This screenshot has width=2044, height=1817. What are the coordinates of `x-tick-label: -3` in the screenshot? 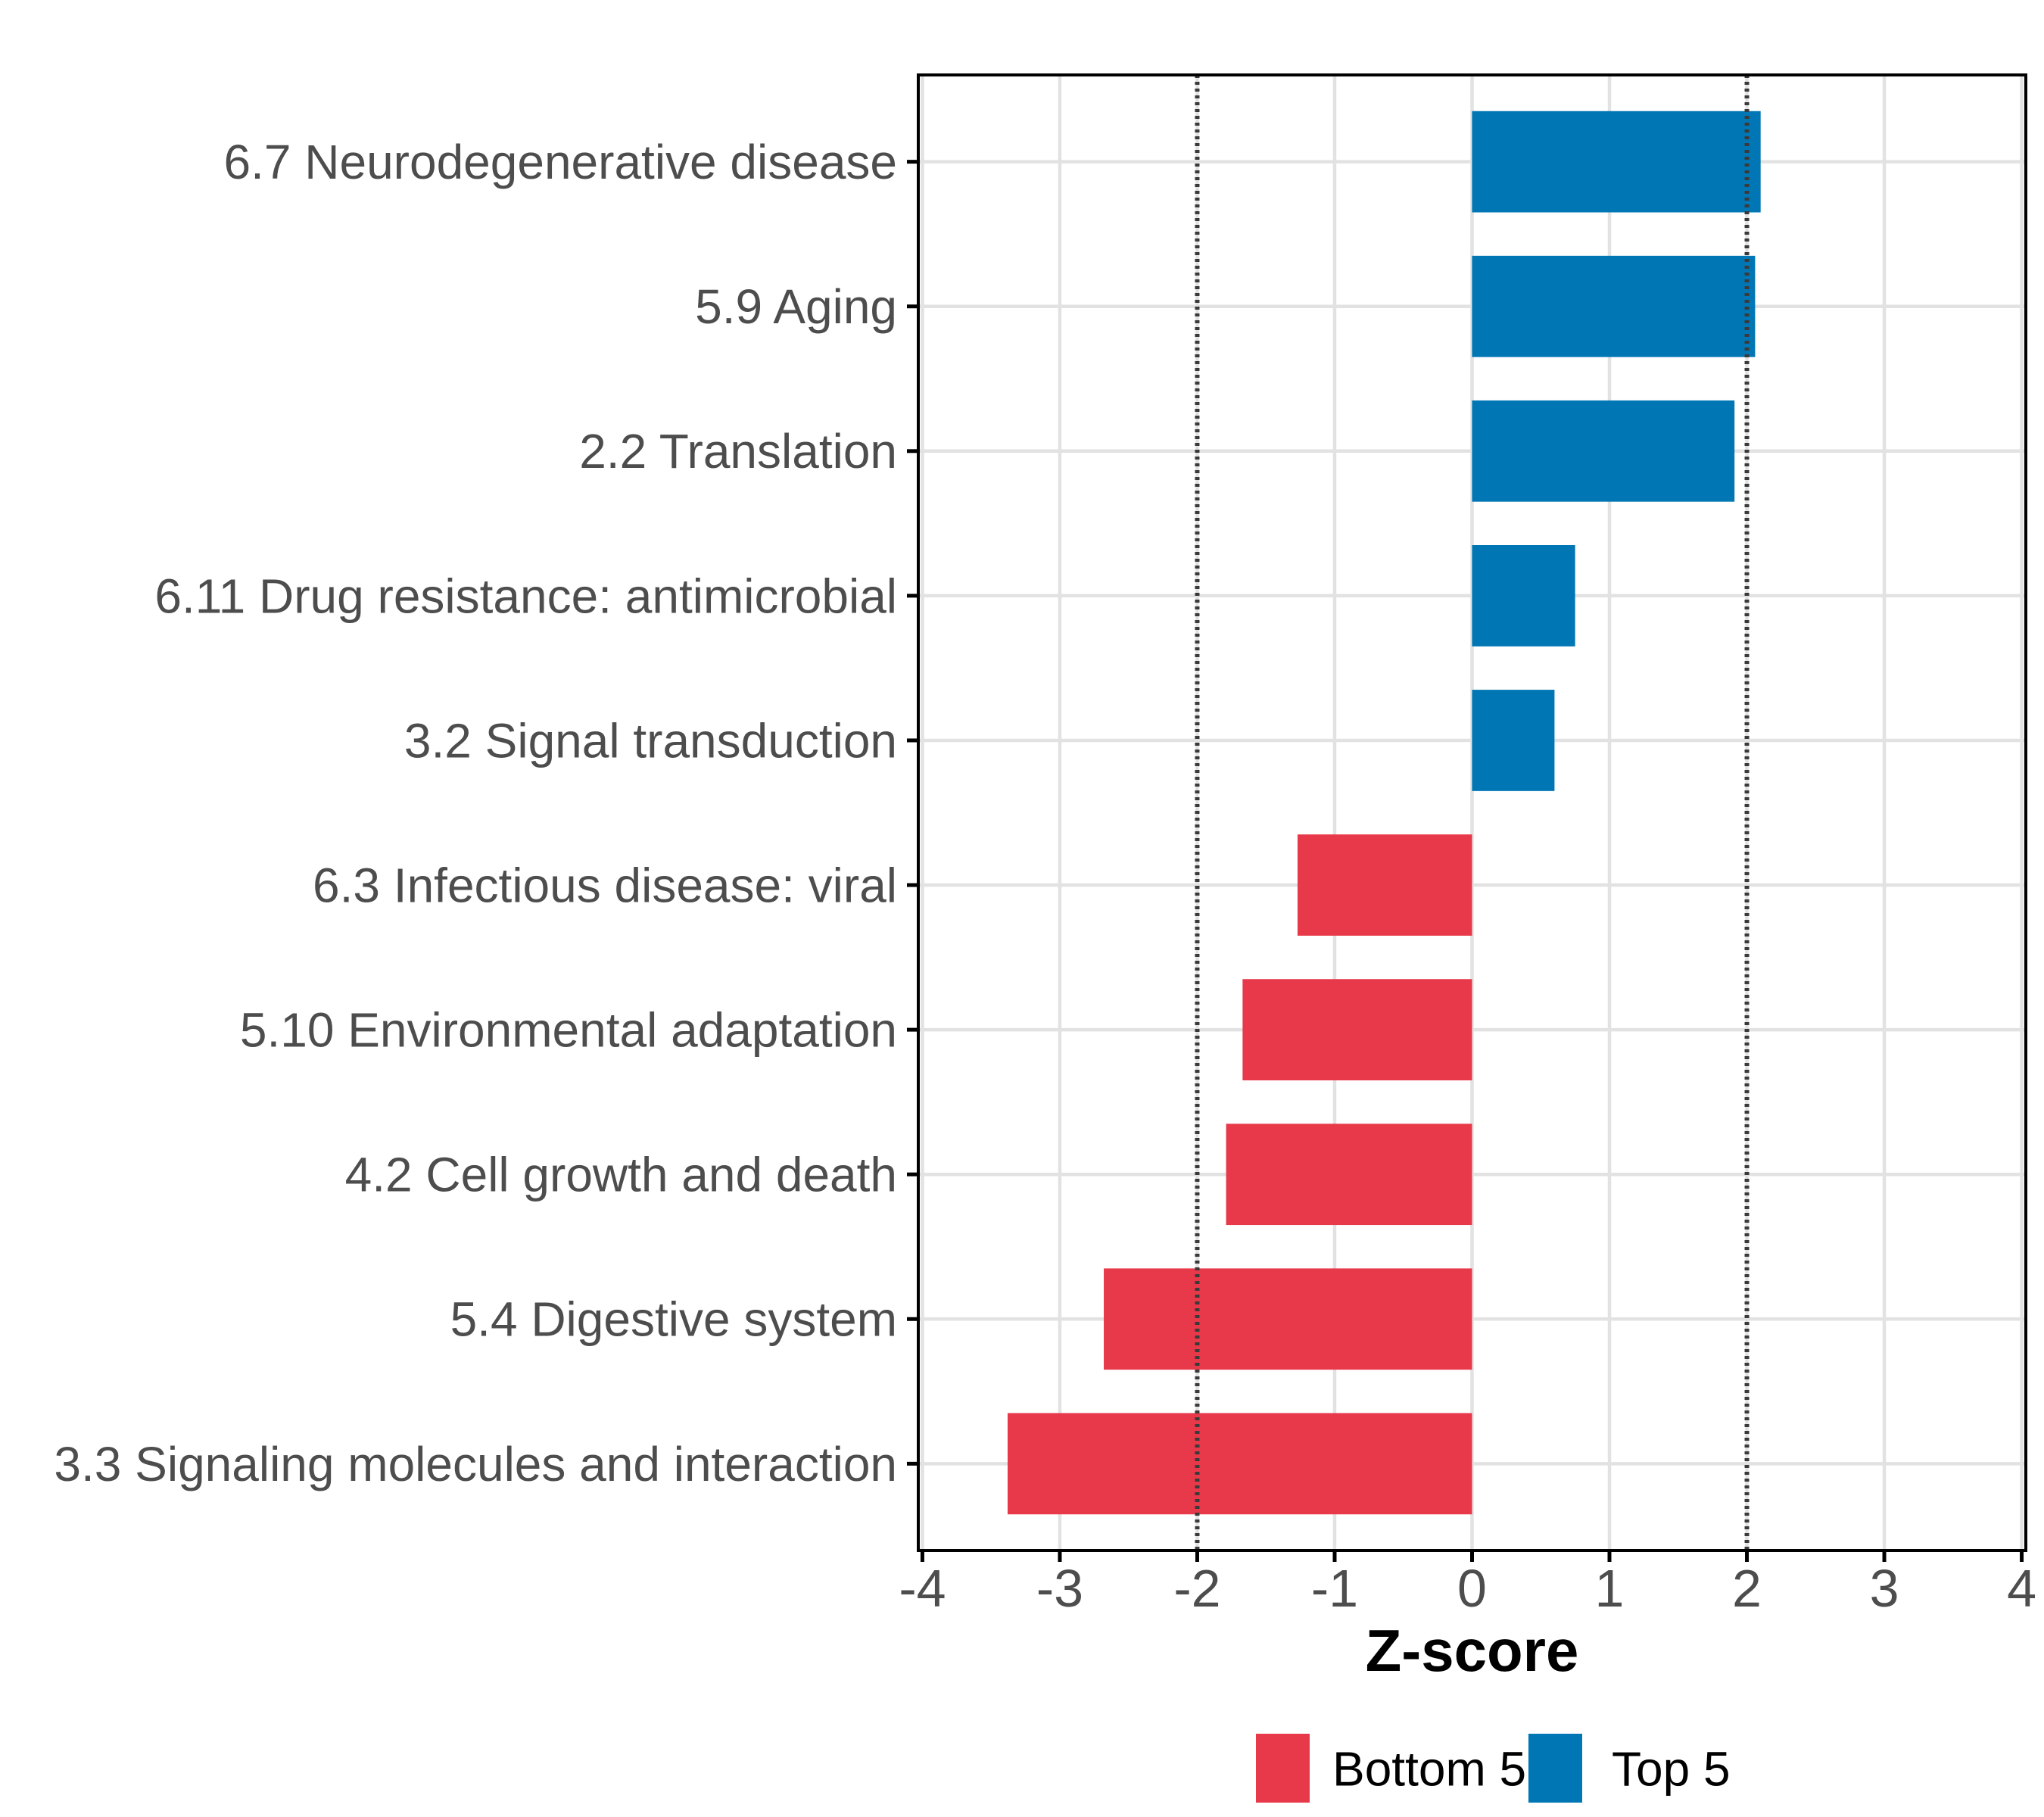 It's located at (1059, 1588).